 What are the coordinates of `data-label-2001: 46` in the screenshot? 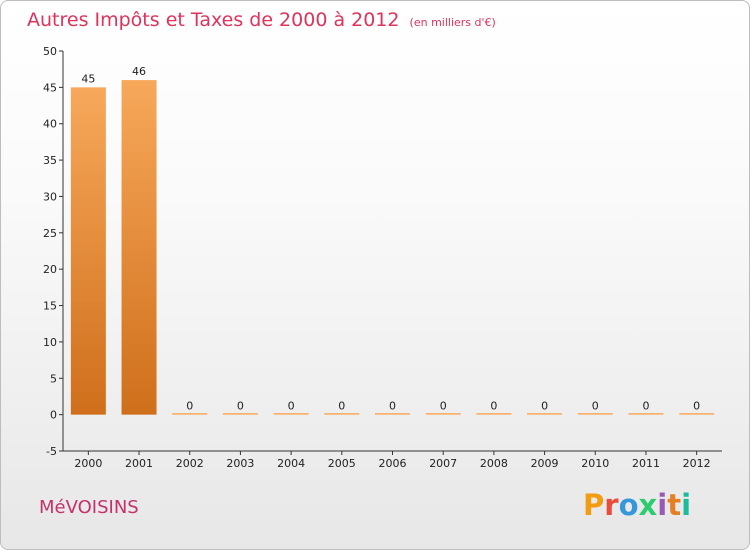 It's located at (139, 71).